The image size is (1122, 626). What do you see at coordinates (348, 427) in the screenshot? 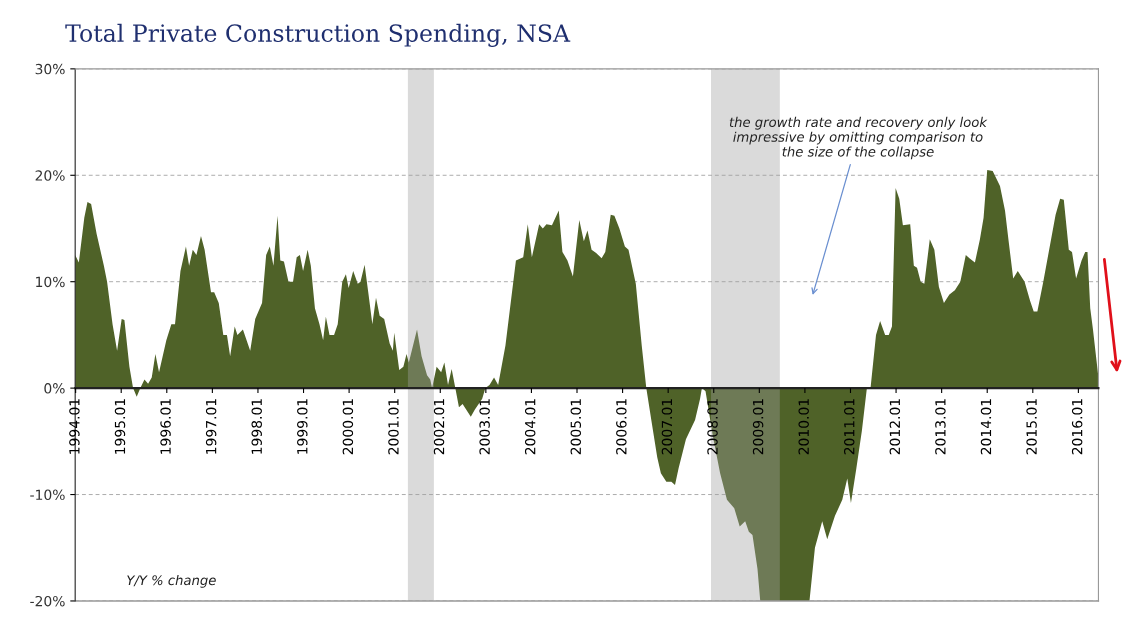
I see `x-tick-label: 2000.01` at bounding box center [348, 427].